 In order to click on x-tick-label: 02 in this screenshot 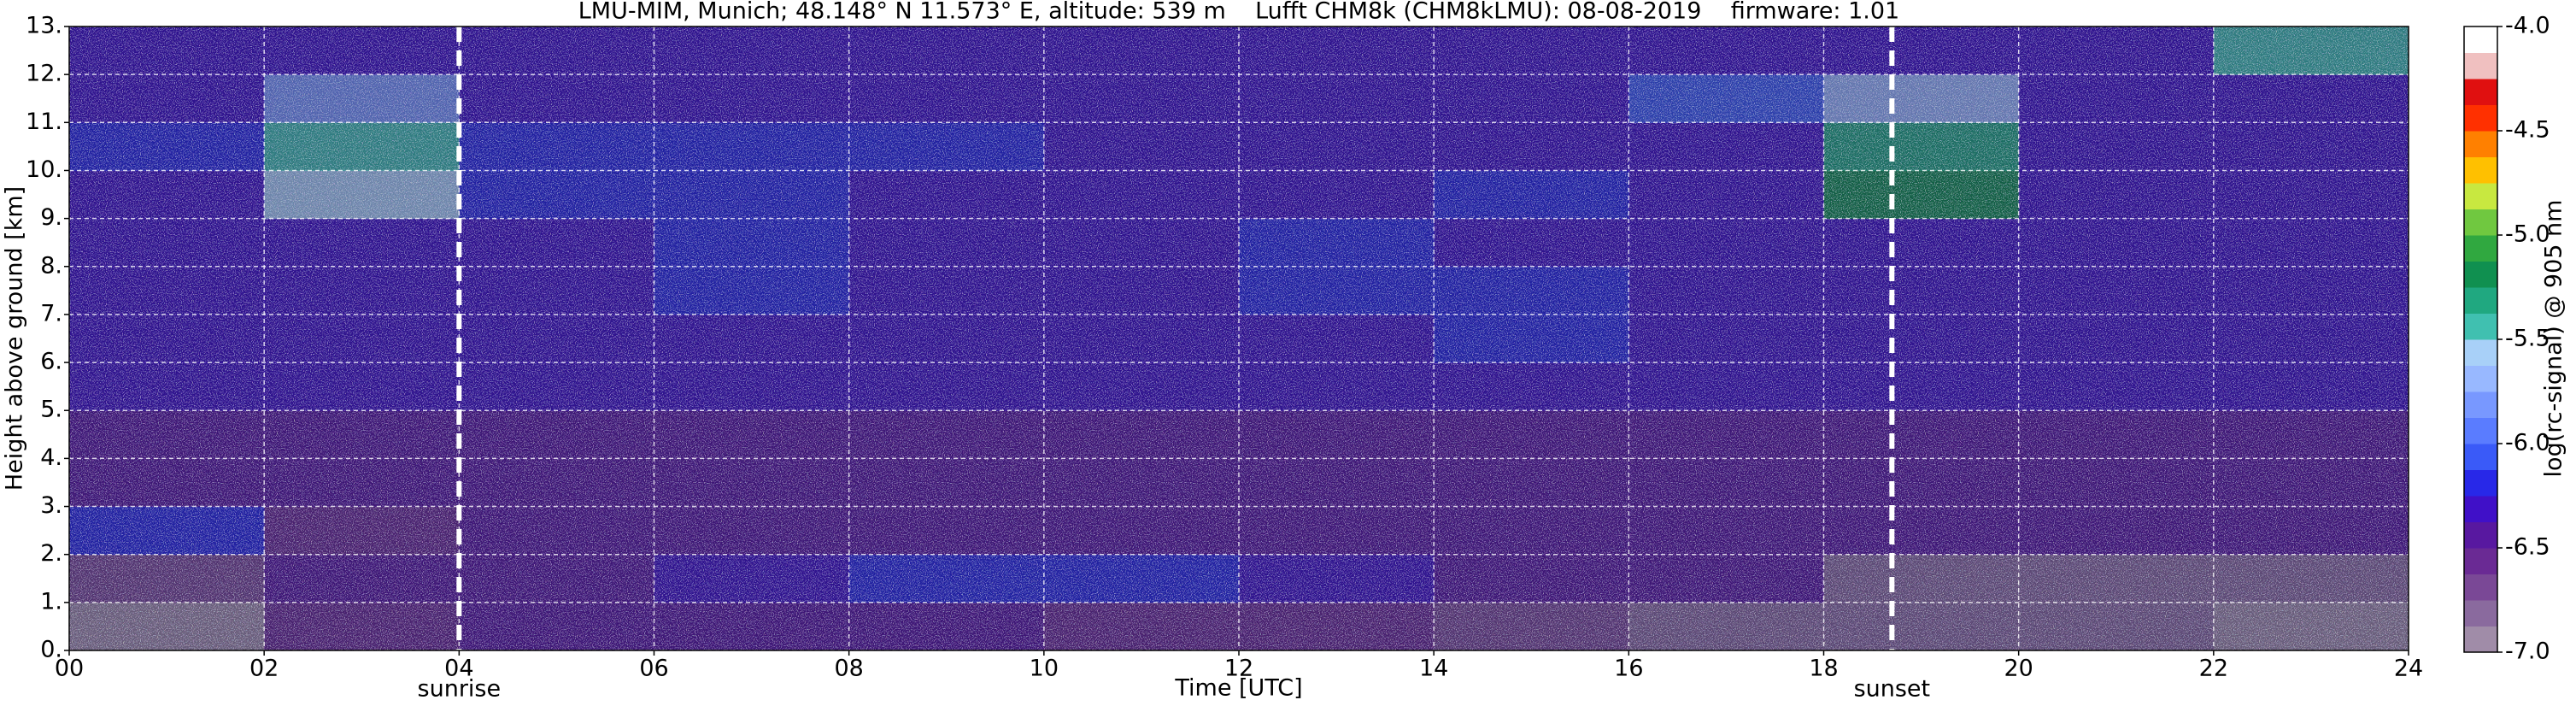, I will do `click(264, 669)`.